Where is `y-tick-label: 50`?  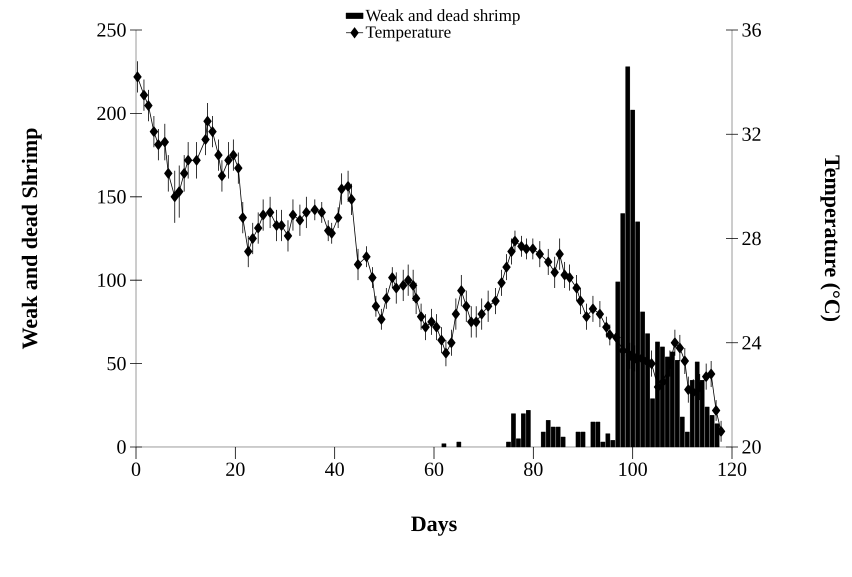
y-tick-label: 50 is located at coordinates (117, 363).